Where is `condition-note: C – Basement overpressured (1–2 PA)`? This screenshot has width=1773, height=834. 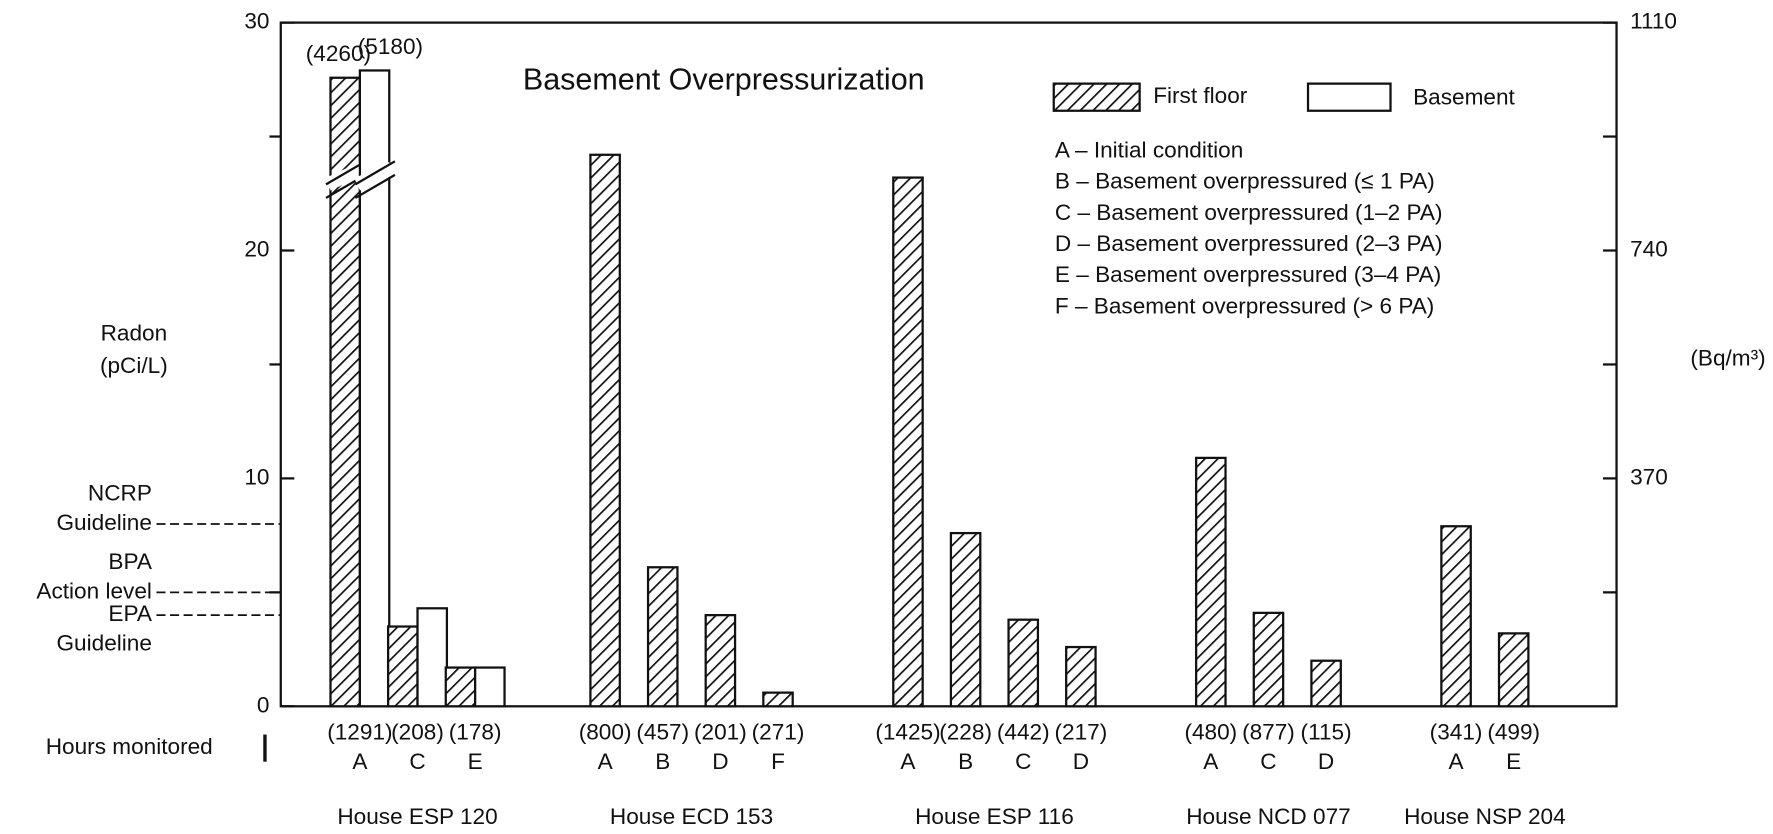 condition-note: C – Basement overpressured (1–2 PA) is located at coordinates (1249, 212).